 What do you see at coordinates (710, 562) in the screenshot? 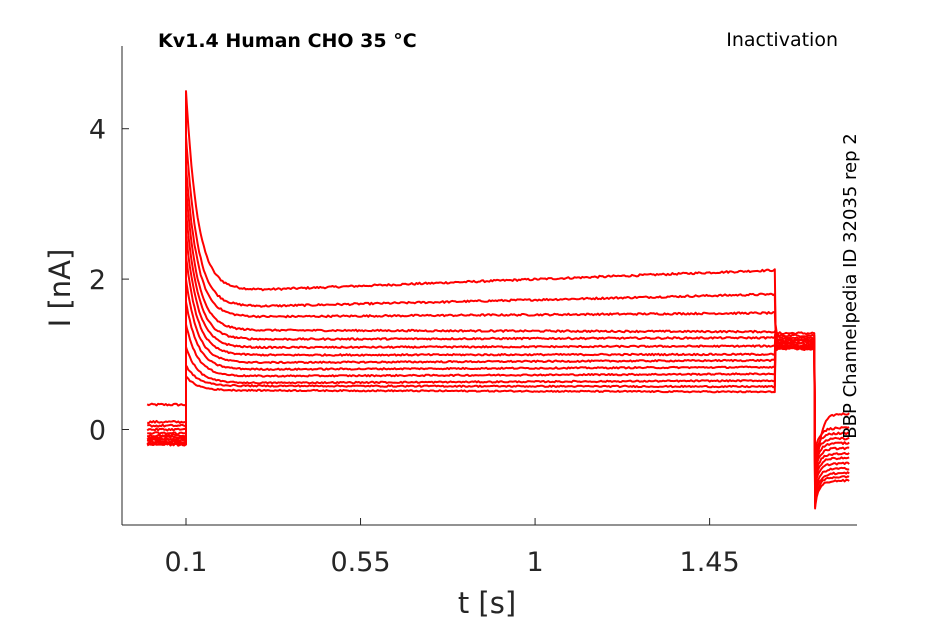
I see `x-tick-label: 1.45` at bounding box center [710, 562].